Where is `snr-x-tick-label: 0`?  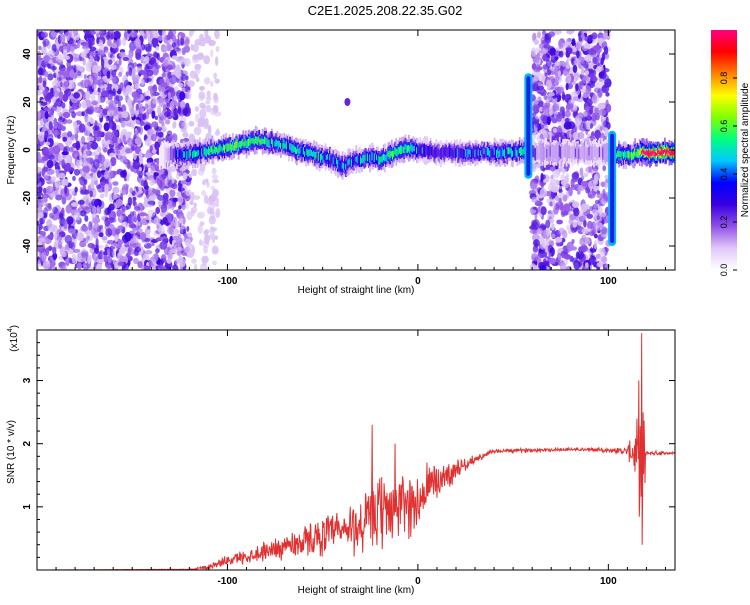 snr-x-tick-label: 0 is located at coordinates (418, 581).